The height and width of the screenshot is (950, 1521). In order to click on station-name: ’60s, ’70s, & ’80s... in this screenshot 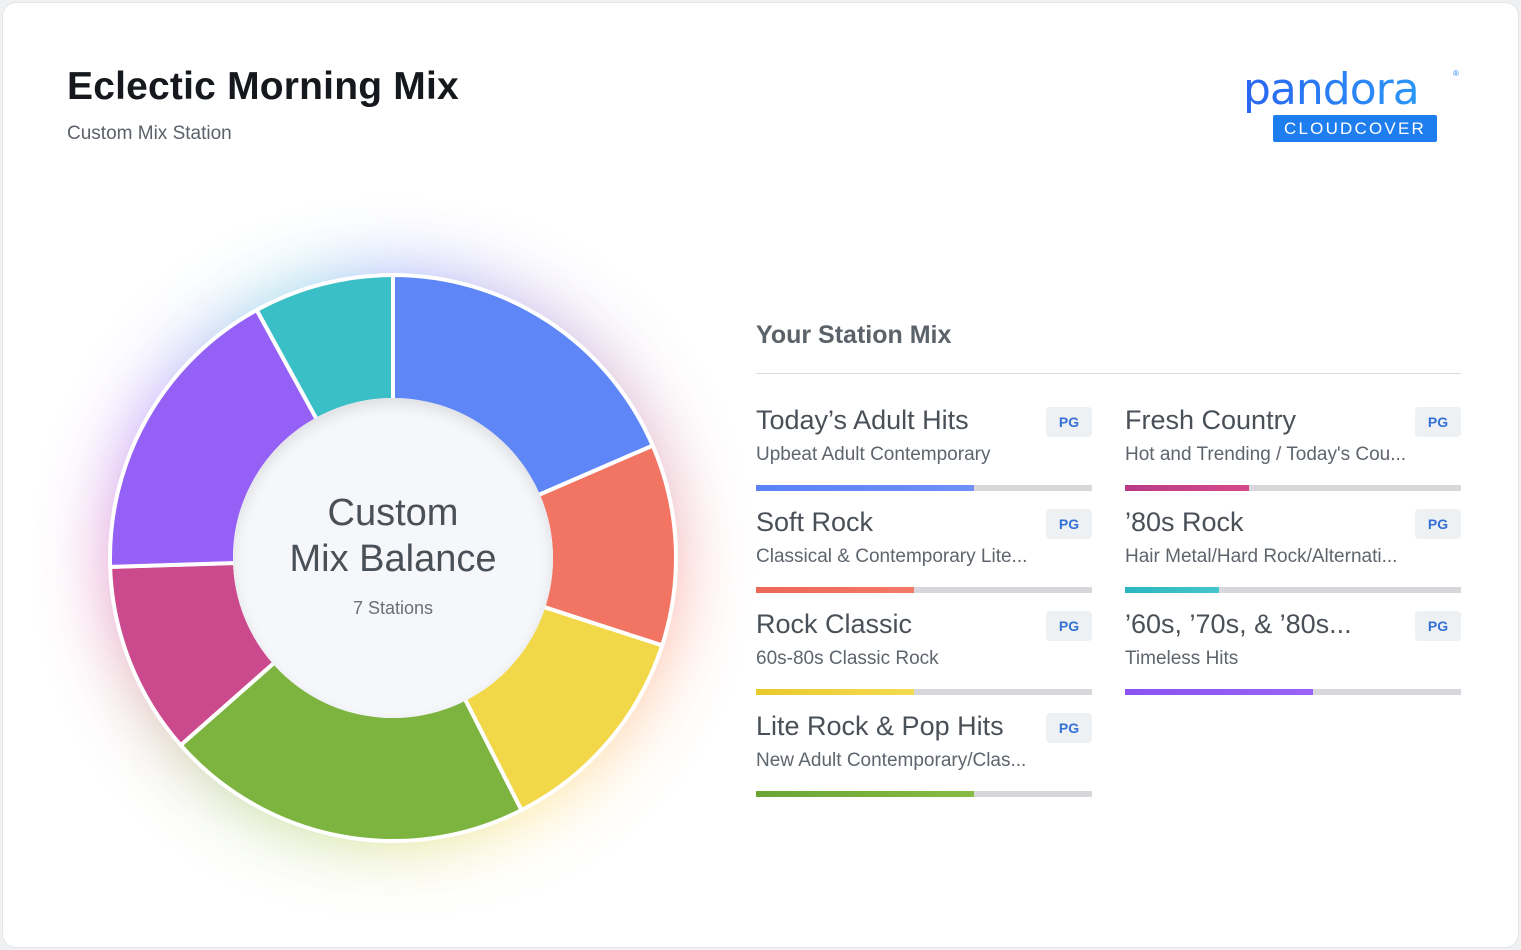, I will do `click(1238, 624)`.